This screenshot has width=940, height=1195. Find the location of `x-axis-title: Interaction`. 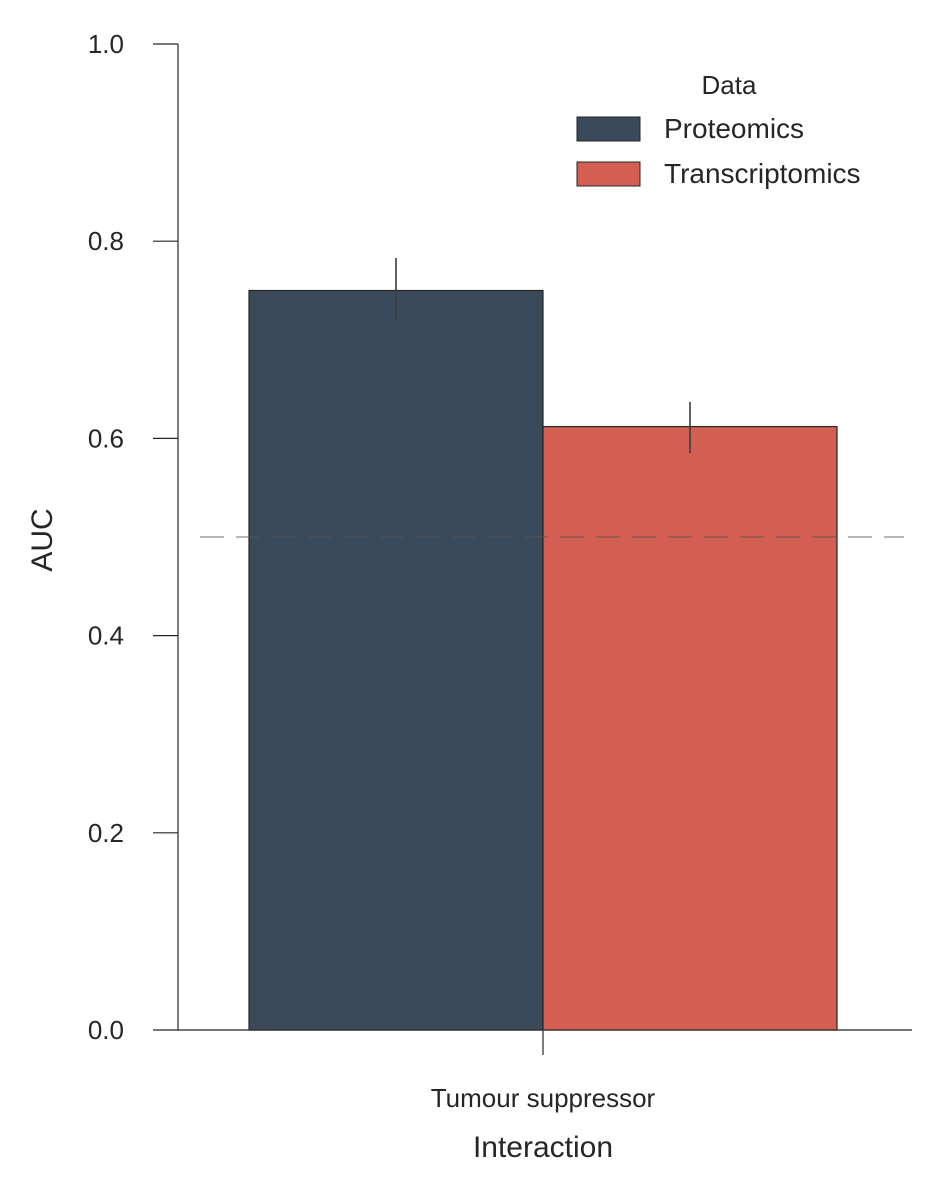

x-axis-title: Interaction is located at coordinates (543, 1147).